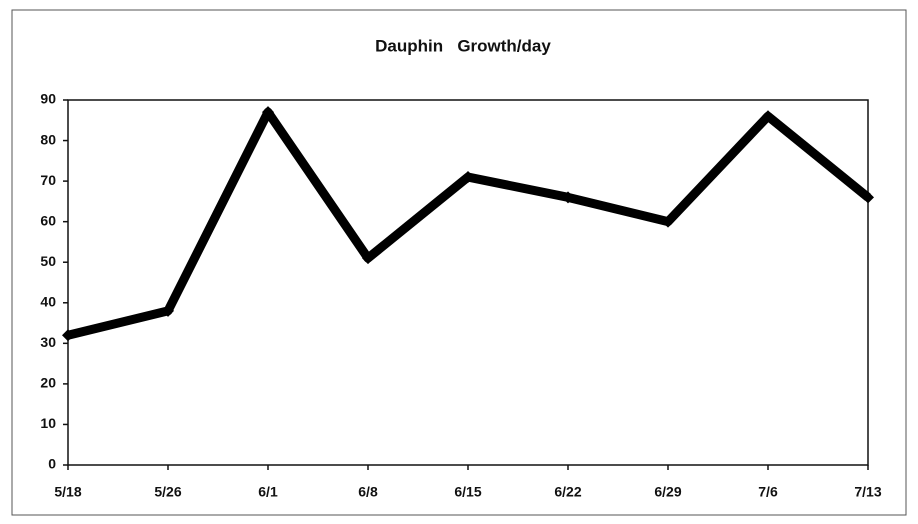 Image resolution: width=918 pixels, height=524 pixels. I want to click on x-tick-label: 5/26, so click(167, 492).